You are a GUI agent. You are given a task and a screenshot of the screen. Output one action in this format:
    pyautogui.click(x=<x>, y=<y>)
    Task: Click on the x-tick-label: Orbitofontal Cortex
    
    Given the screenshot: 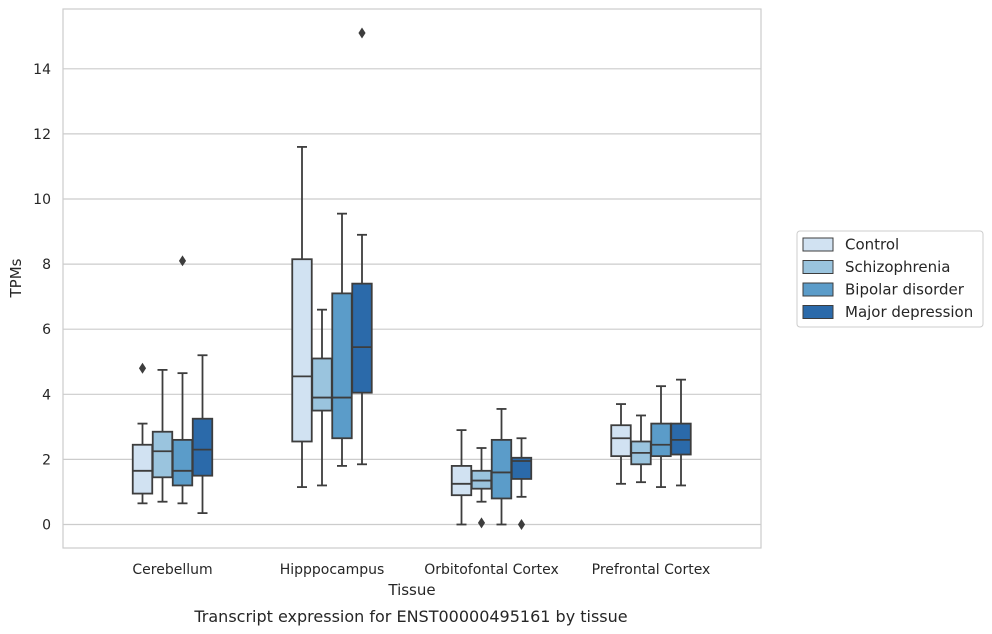 What is the action you would take?
    pyautogui.click(x=491, y=570)
    